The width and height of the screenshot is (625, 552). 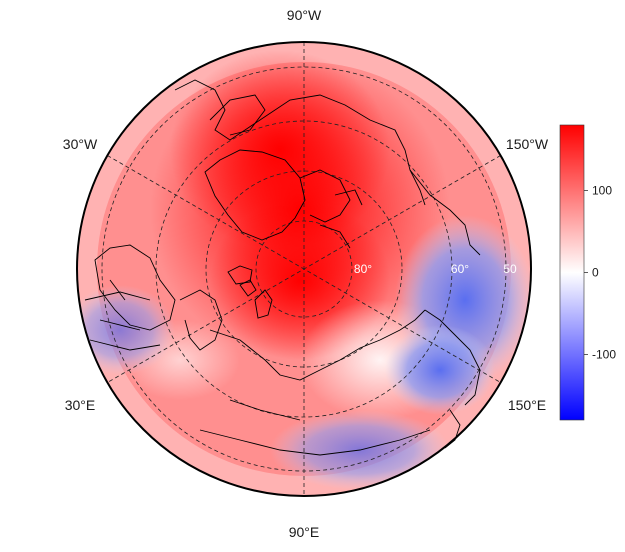 I want to click on lon-label-top: 90°W, so click(x=304, y=15).